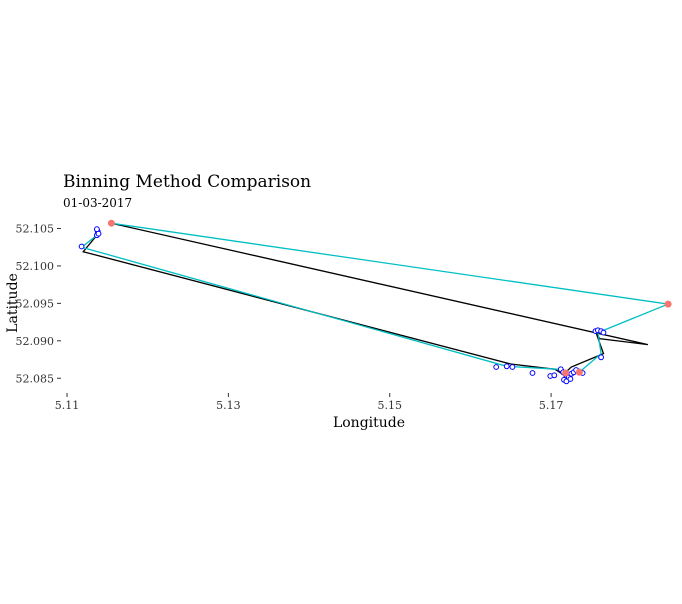 This screenshot has height=604, width=682. What do you see at coordinates (369, 423) in the screenshot?
I see `x-axis-title: Longitude` at bounding box center [369, 423].